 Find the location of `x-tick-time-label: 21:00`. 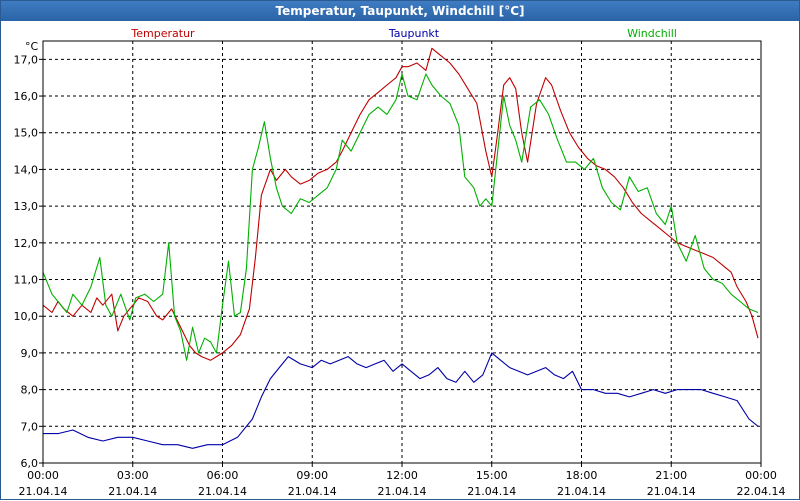

x-tick-time-label: 21:00 is located at coordinates (671, 475).